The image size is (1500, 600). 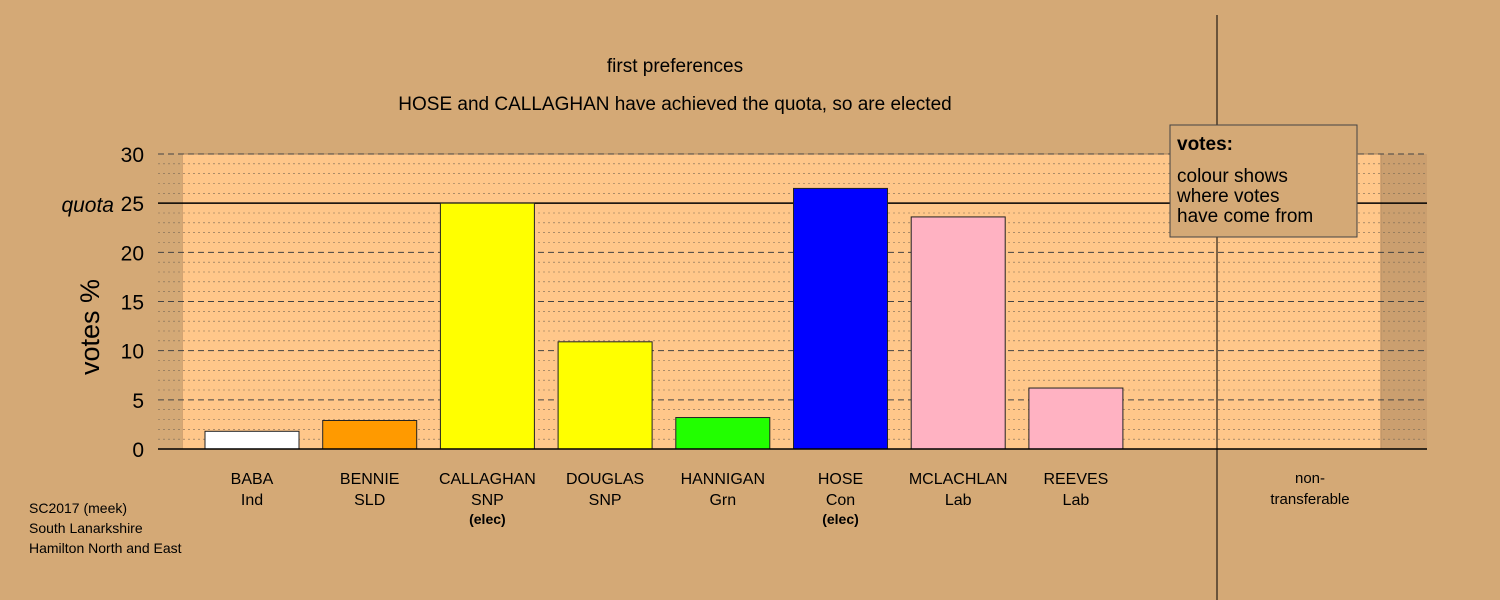 What do you see at coordinates (78, 508) in the screenshot?
I see `footer-election: SC2017 (meek)` at bounding box center [78, 508].